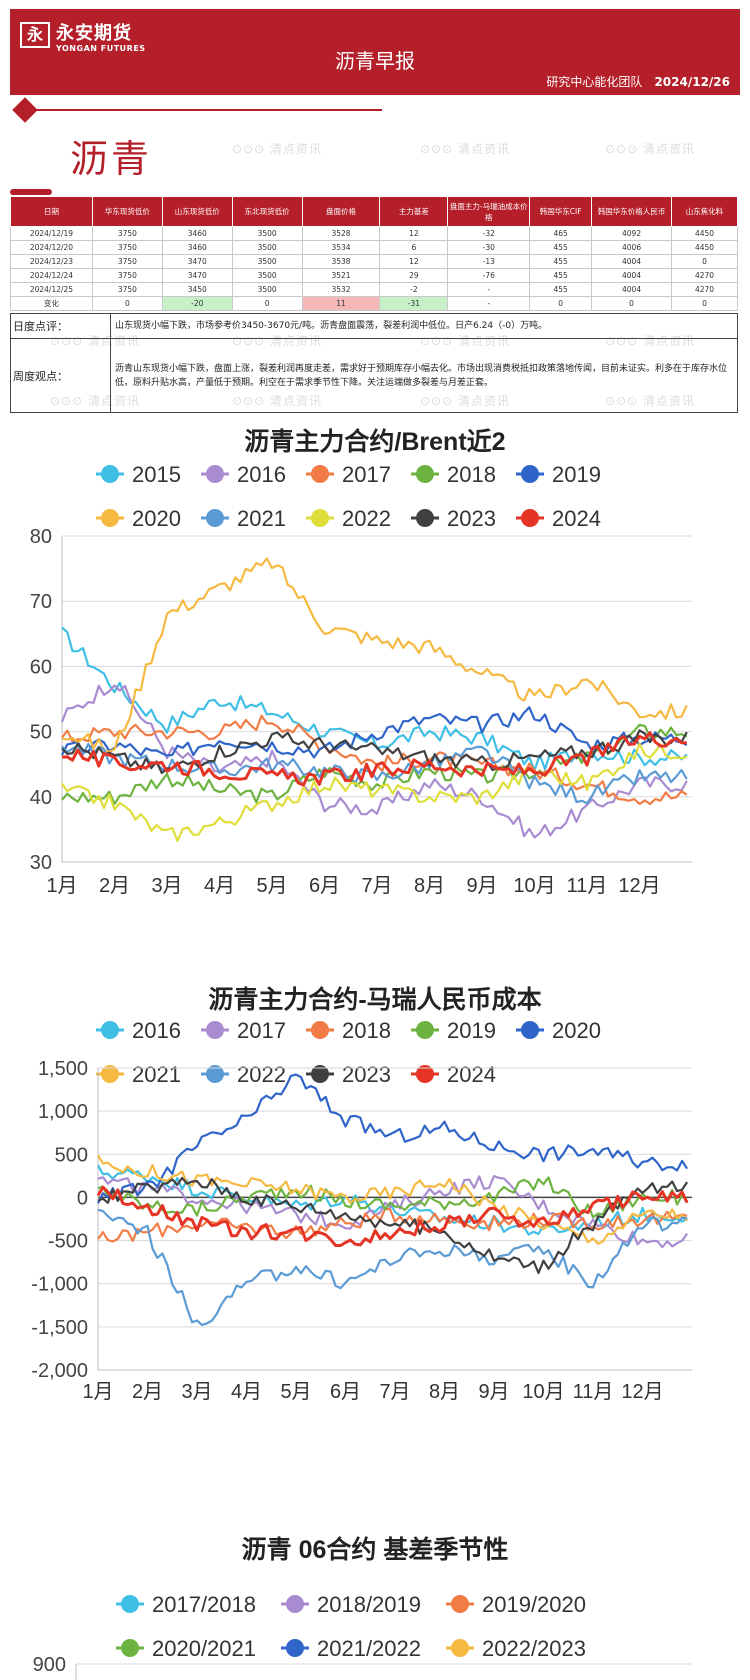  I want to click on table-cell: 2024/12/25, so click(51, 289).